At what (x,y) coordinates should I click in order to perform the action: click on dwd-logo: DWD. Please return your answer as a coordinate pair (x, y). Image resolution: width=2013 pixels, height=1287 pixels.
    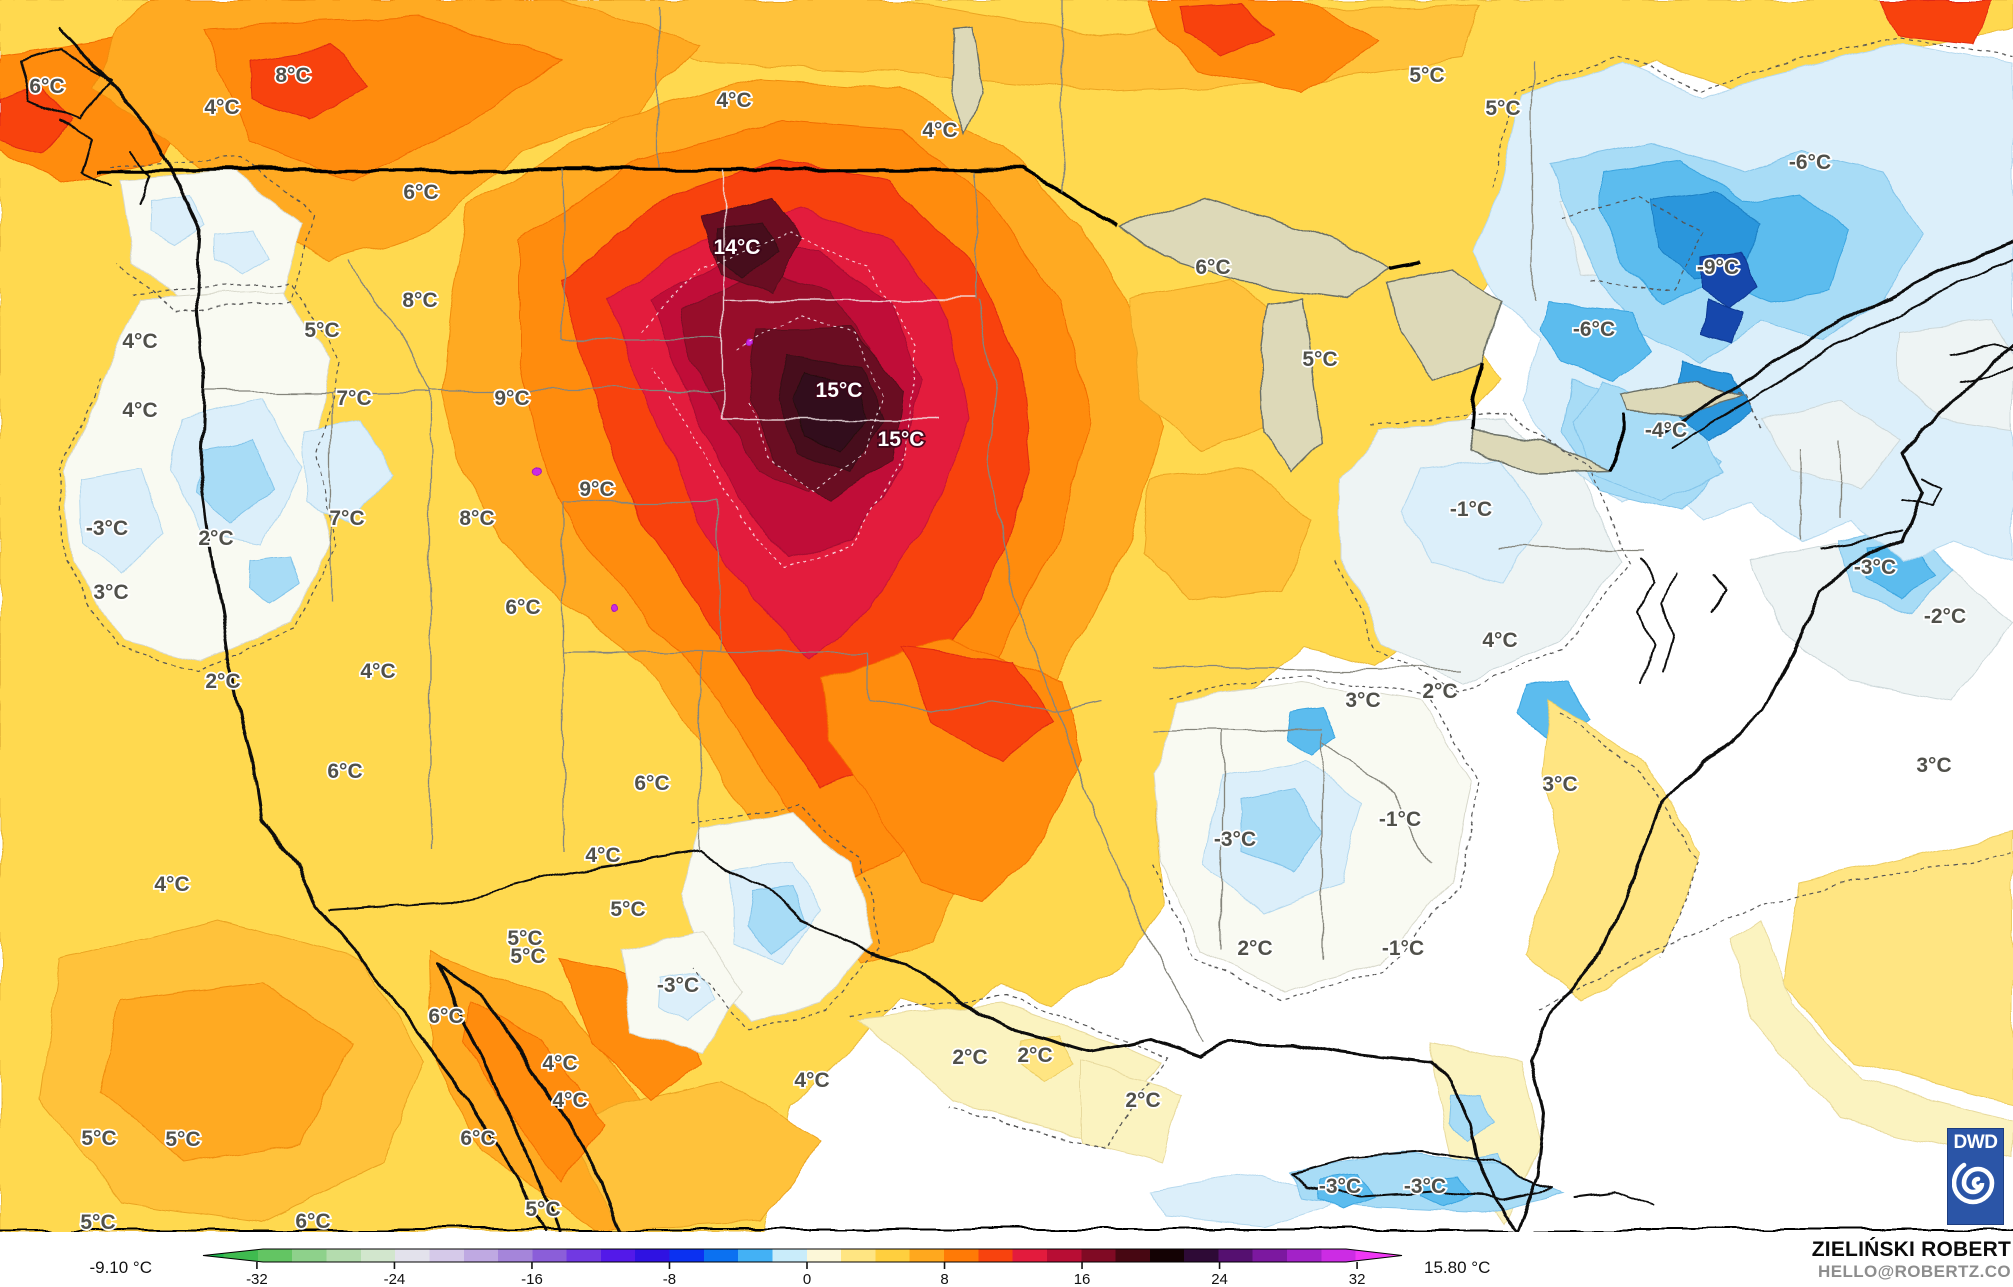
    Looking at the image, I should click on (1975, 1176).